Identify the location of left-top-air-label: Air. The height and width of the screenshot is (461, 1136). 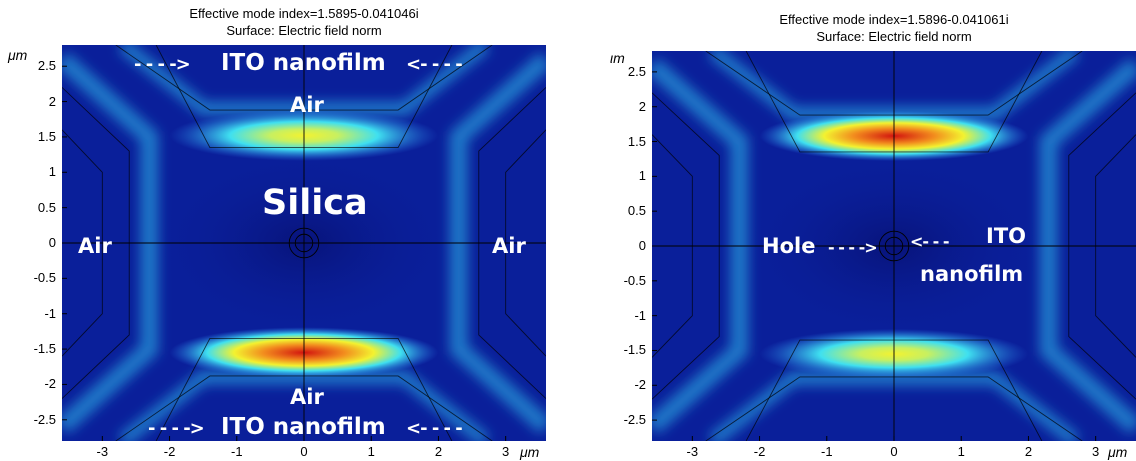
(307, 105).